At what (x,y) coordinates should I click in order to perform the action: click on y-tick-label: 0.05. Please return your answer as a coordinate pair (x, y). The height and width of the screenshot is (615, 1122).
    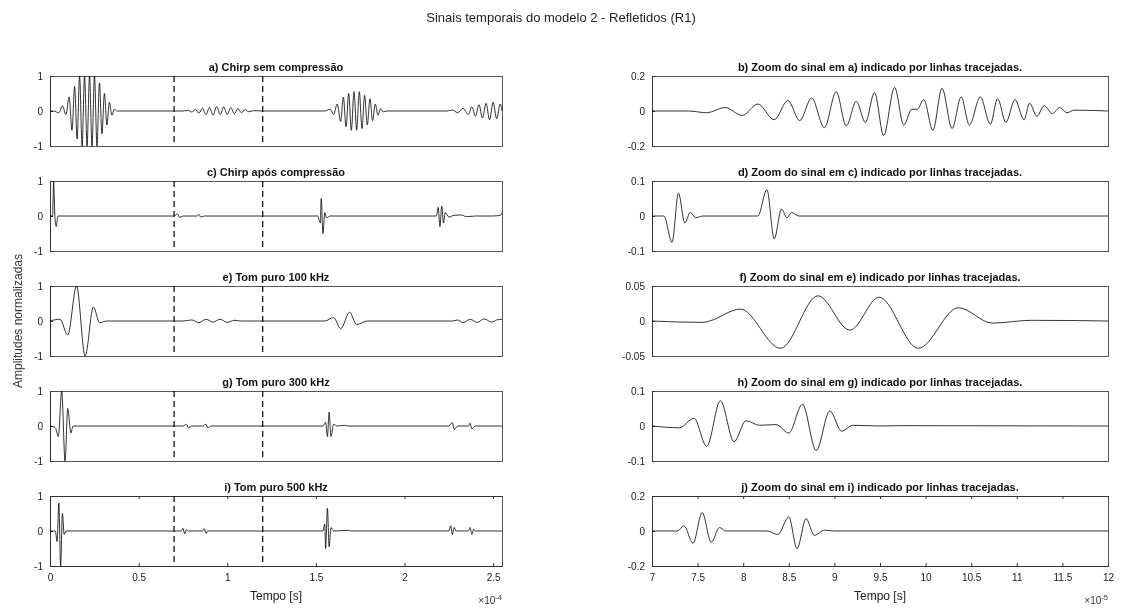
    Looking at the image, I should click on (635, 286).